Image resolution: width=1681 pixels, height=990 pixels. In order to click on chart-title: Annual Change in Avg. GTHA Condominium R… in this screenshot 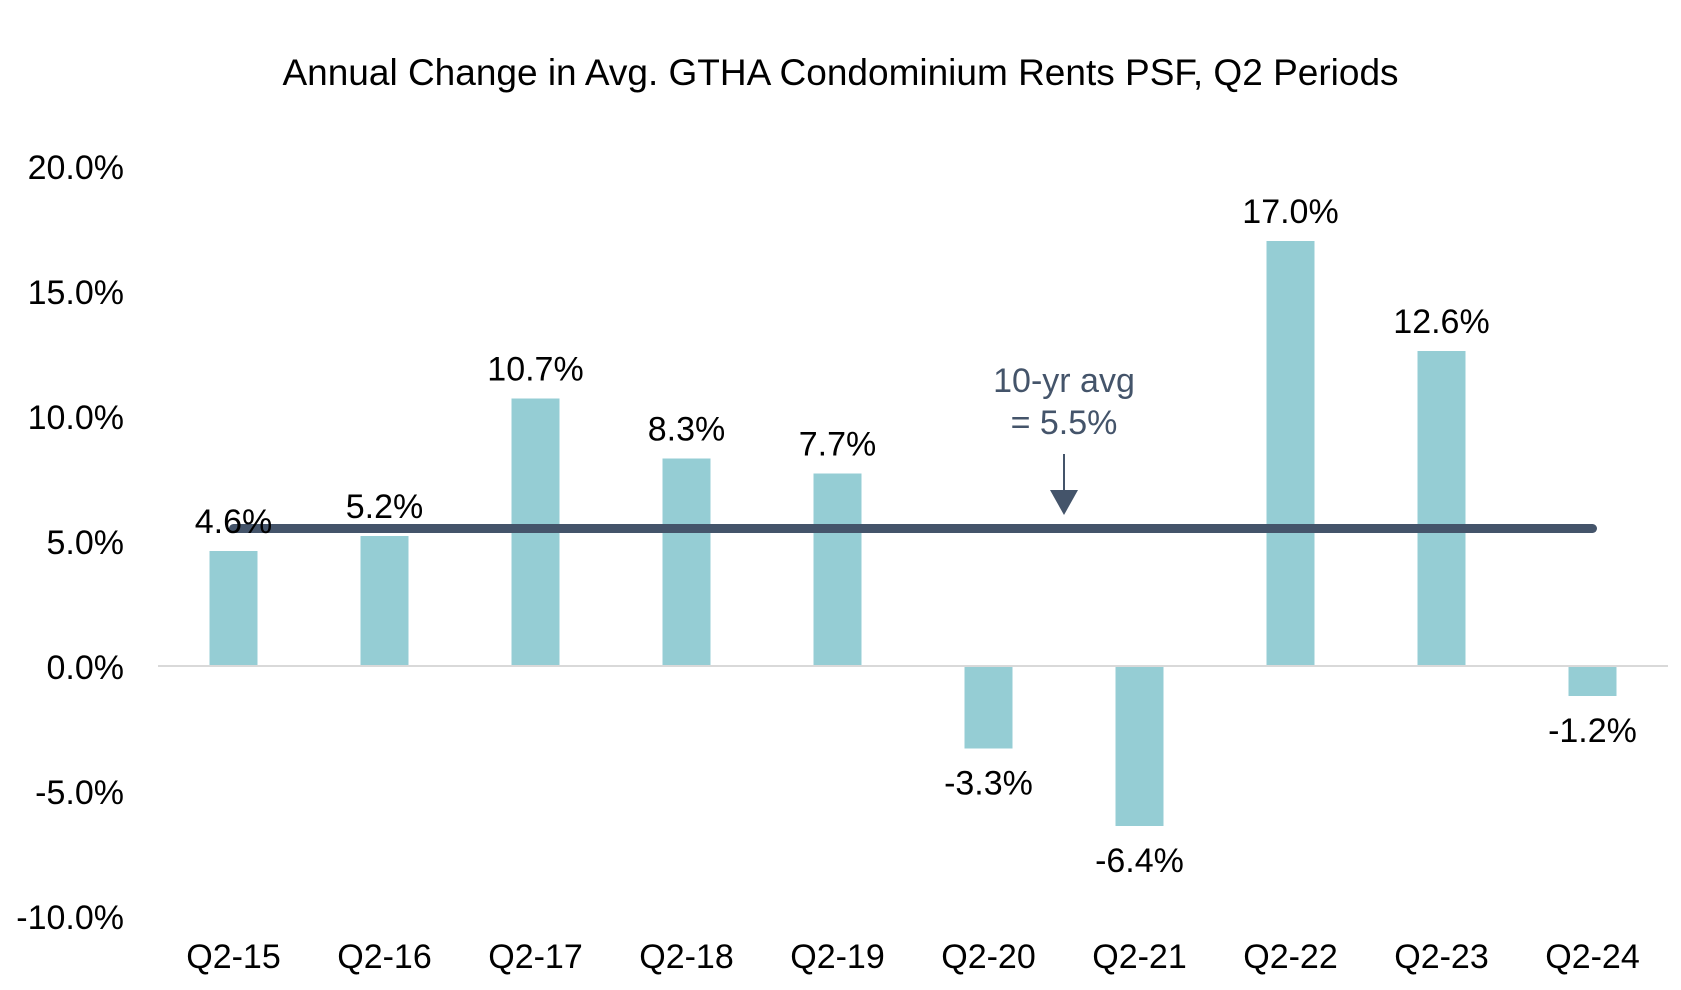, I will do `click(840, 72)`.